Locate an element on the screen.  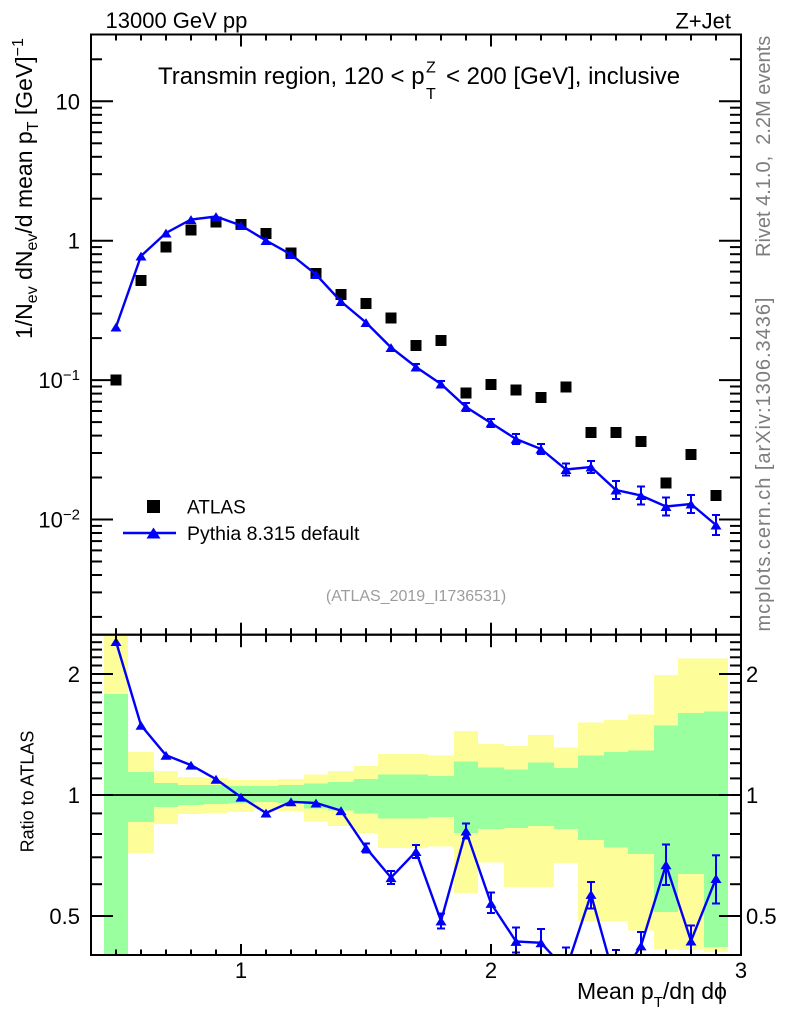
svg-text: (ATLAS_2019_I1736531) is located at coordinates (416, 596).